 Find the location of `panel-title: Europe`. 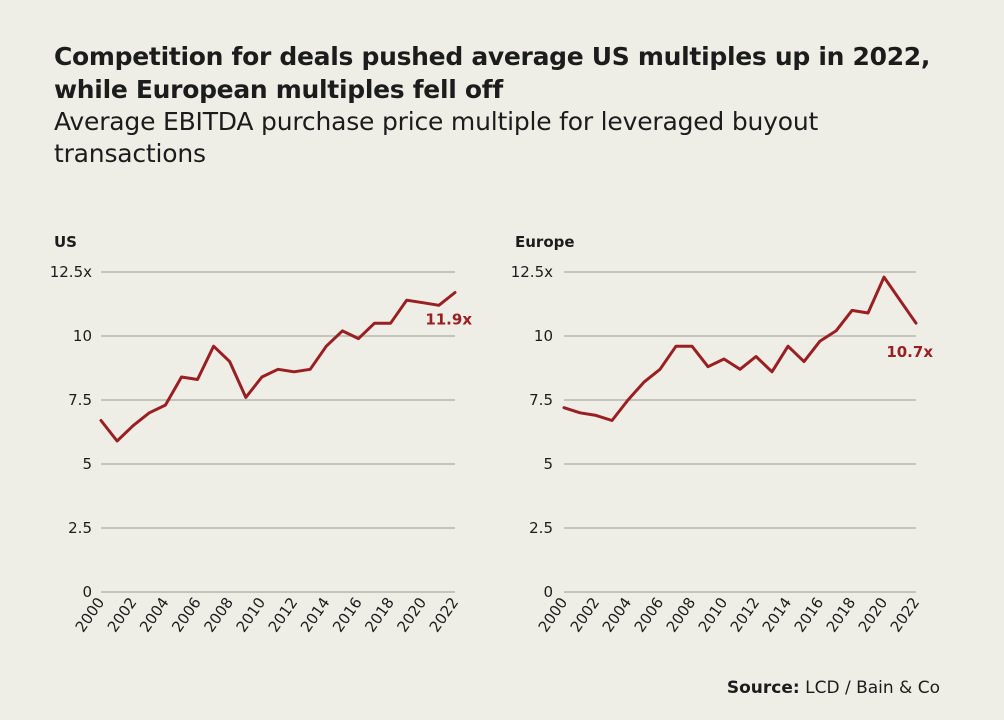

panel-title: Europe is located at coordinates (545, 242).